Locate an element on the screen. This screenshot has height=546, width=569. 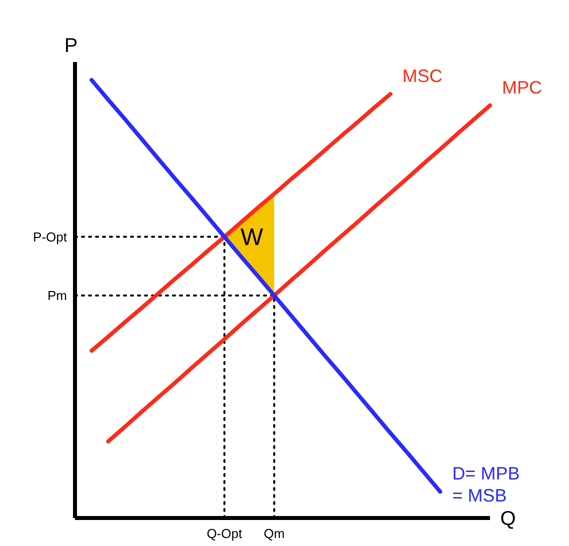
series-label: MPC is located at coordinates (522, 87).